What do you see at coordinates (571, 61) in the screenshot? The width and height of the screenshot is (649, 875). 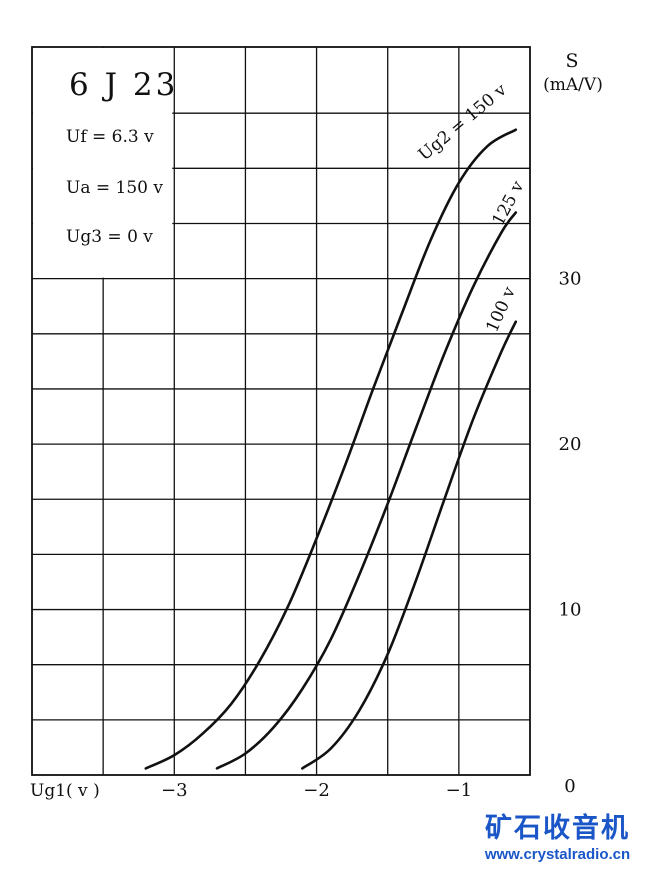 I see `y-axis-symbol: S` at bounding box center [571, 61].